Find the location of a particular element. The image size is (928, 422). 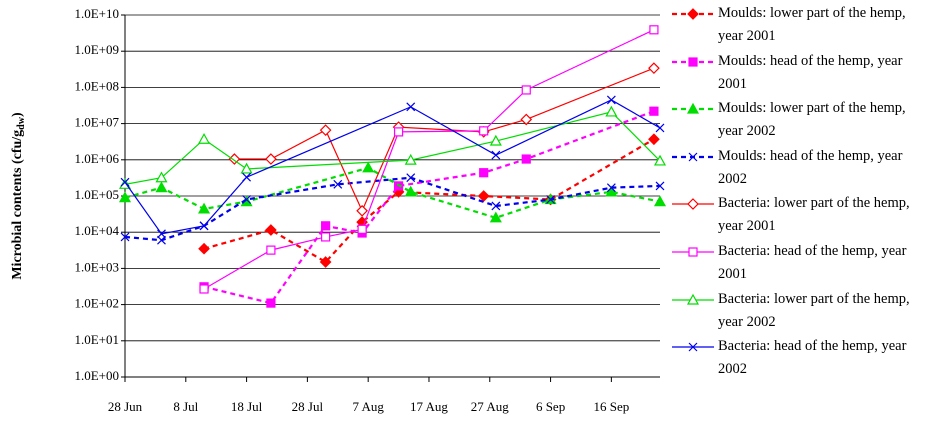

x-tick-label: 6 Sep is located at coordinates (550, 406).